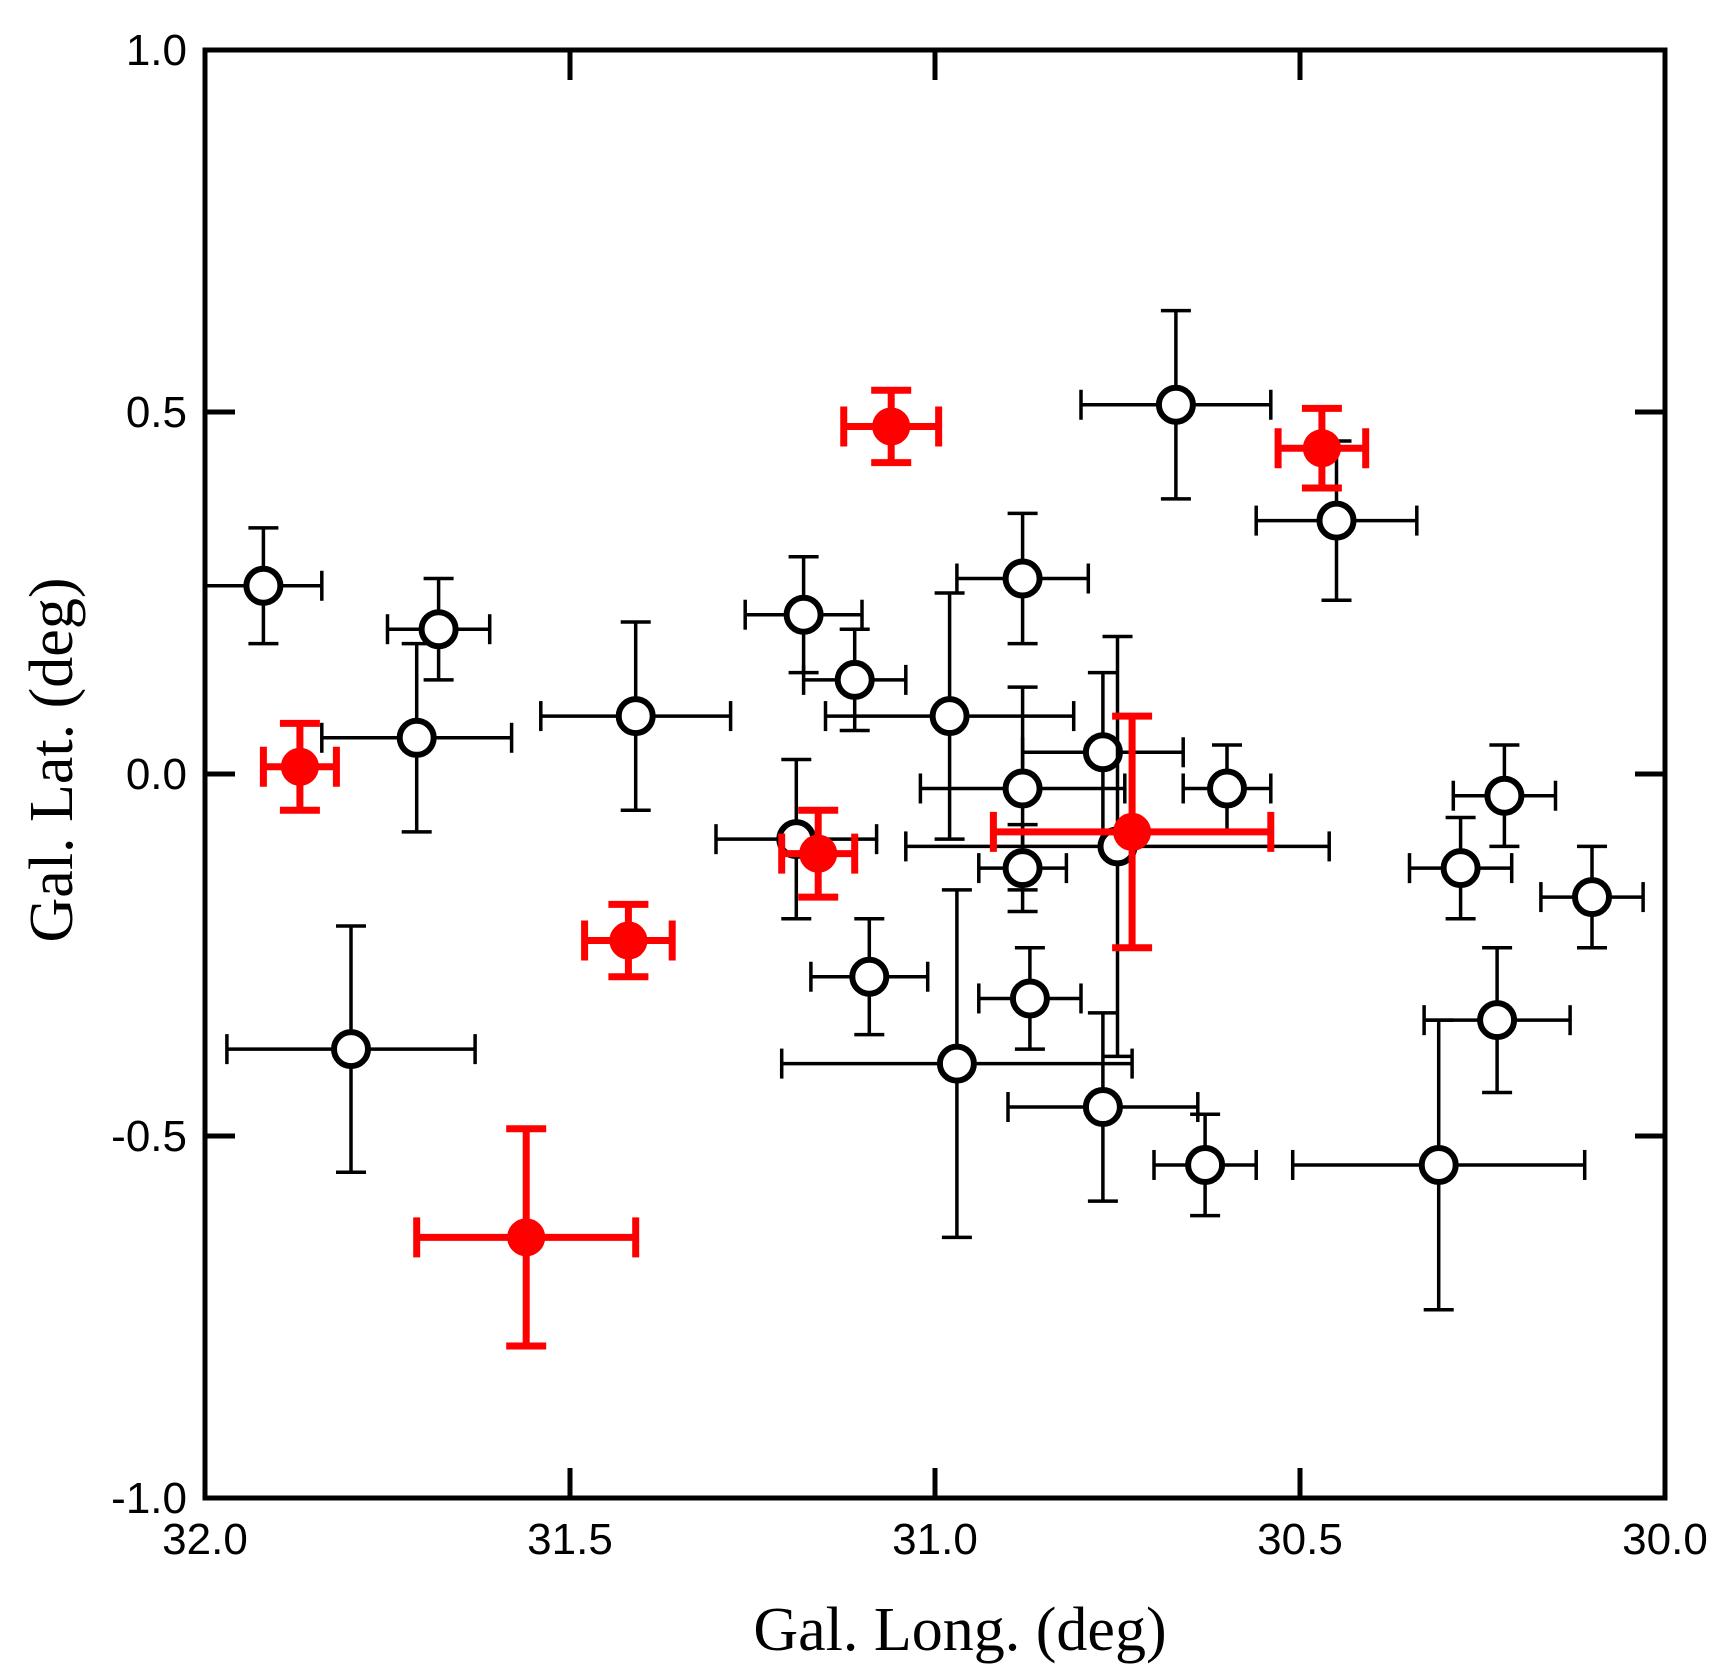 The image size is (1735, 1675). What do you see at coordinates (1300, 1539) in the screenshot?
I see `x-tick-label: 30.5` at bounding box center [1300, 1539].